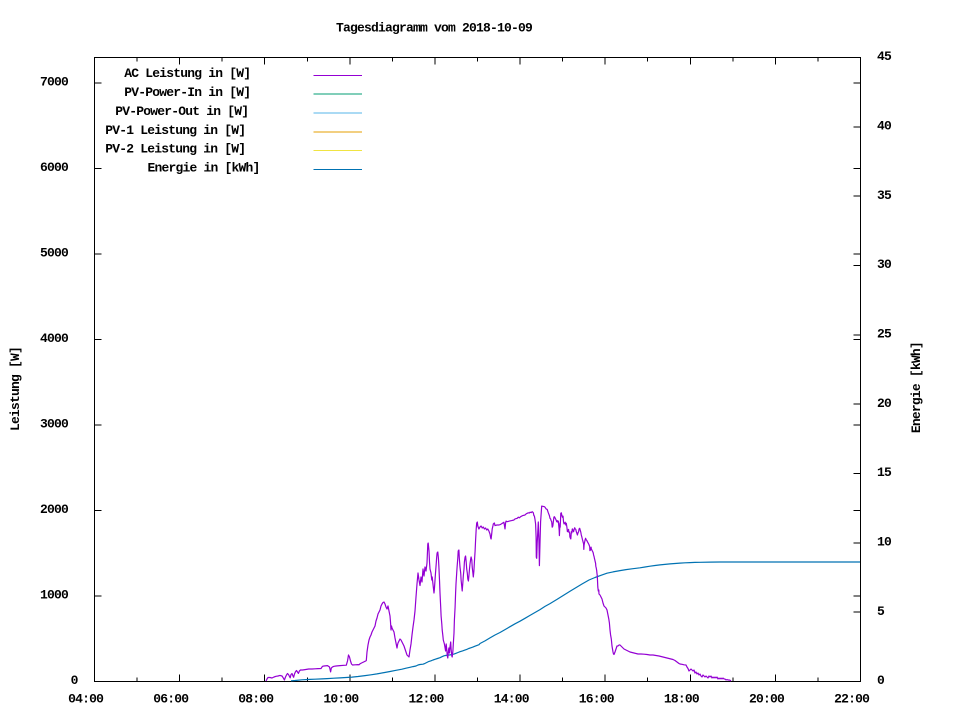  Describe the element at coordinates (884, 264) in the screenshot. I see `svg-text: 30` at that location.